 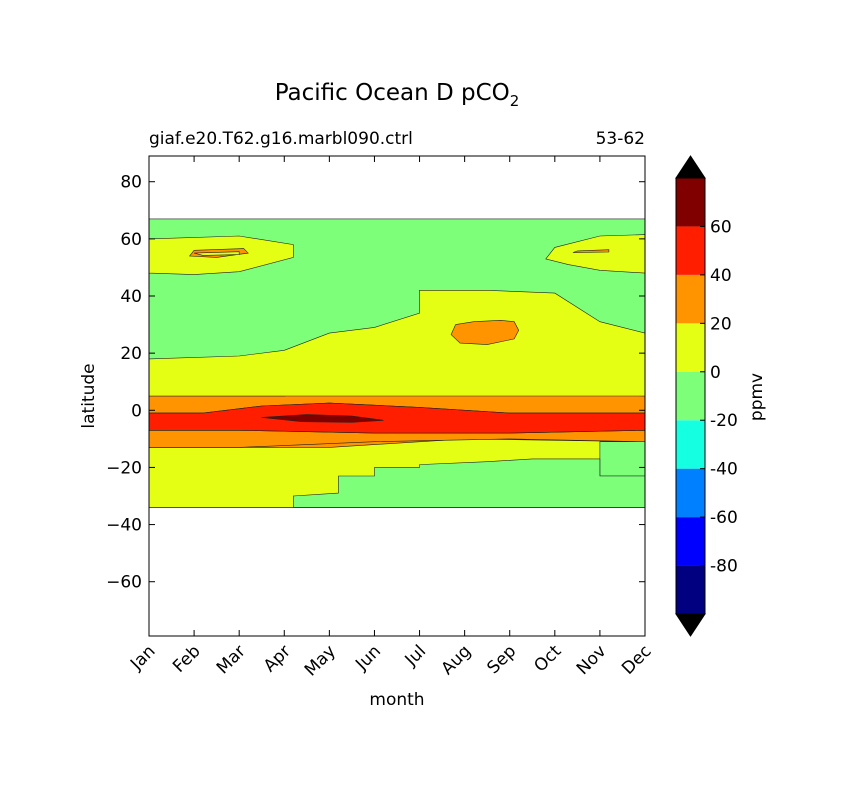 What do you see at coordinates (715, 373) in the screenshot?
I see `colorbar-tick-label: 0` at bounding box center [715, 373].